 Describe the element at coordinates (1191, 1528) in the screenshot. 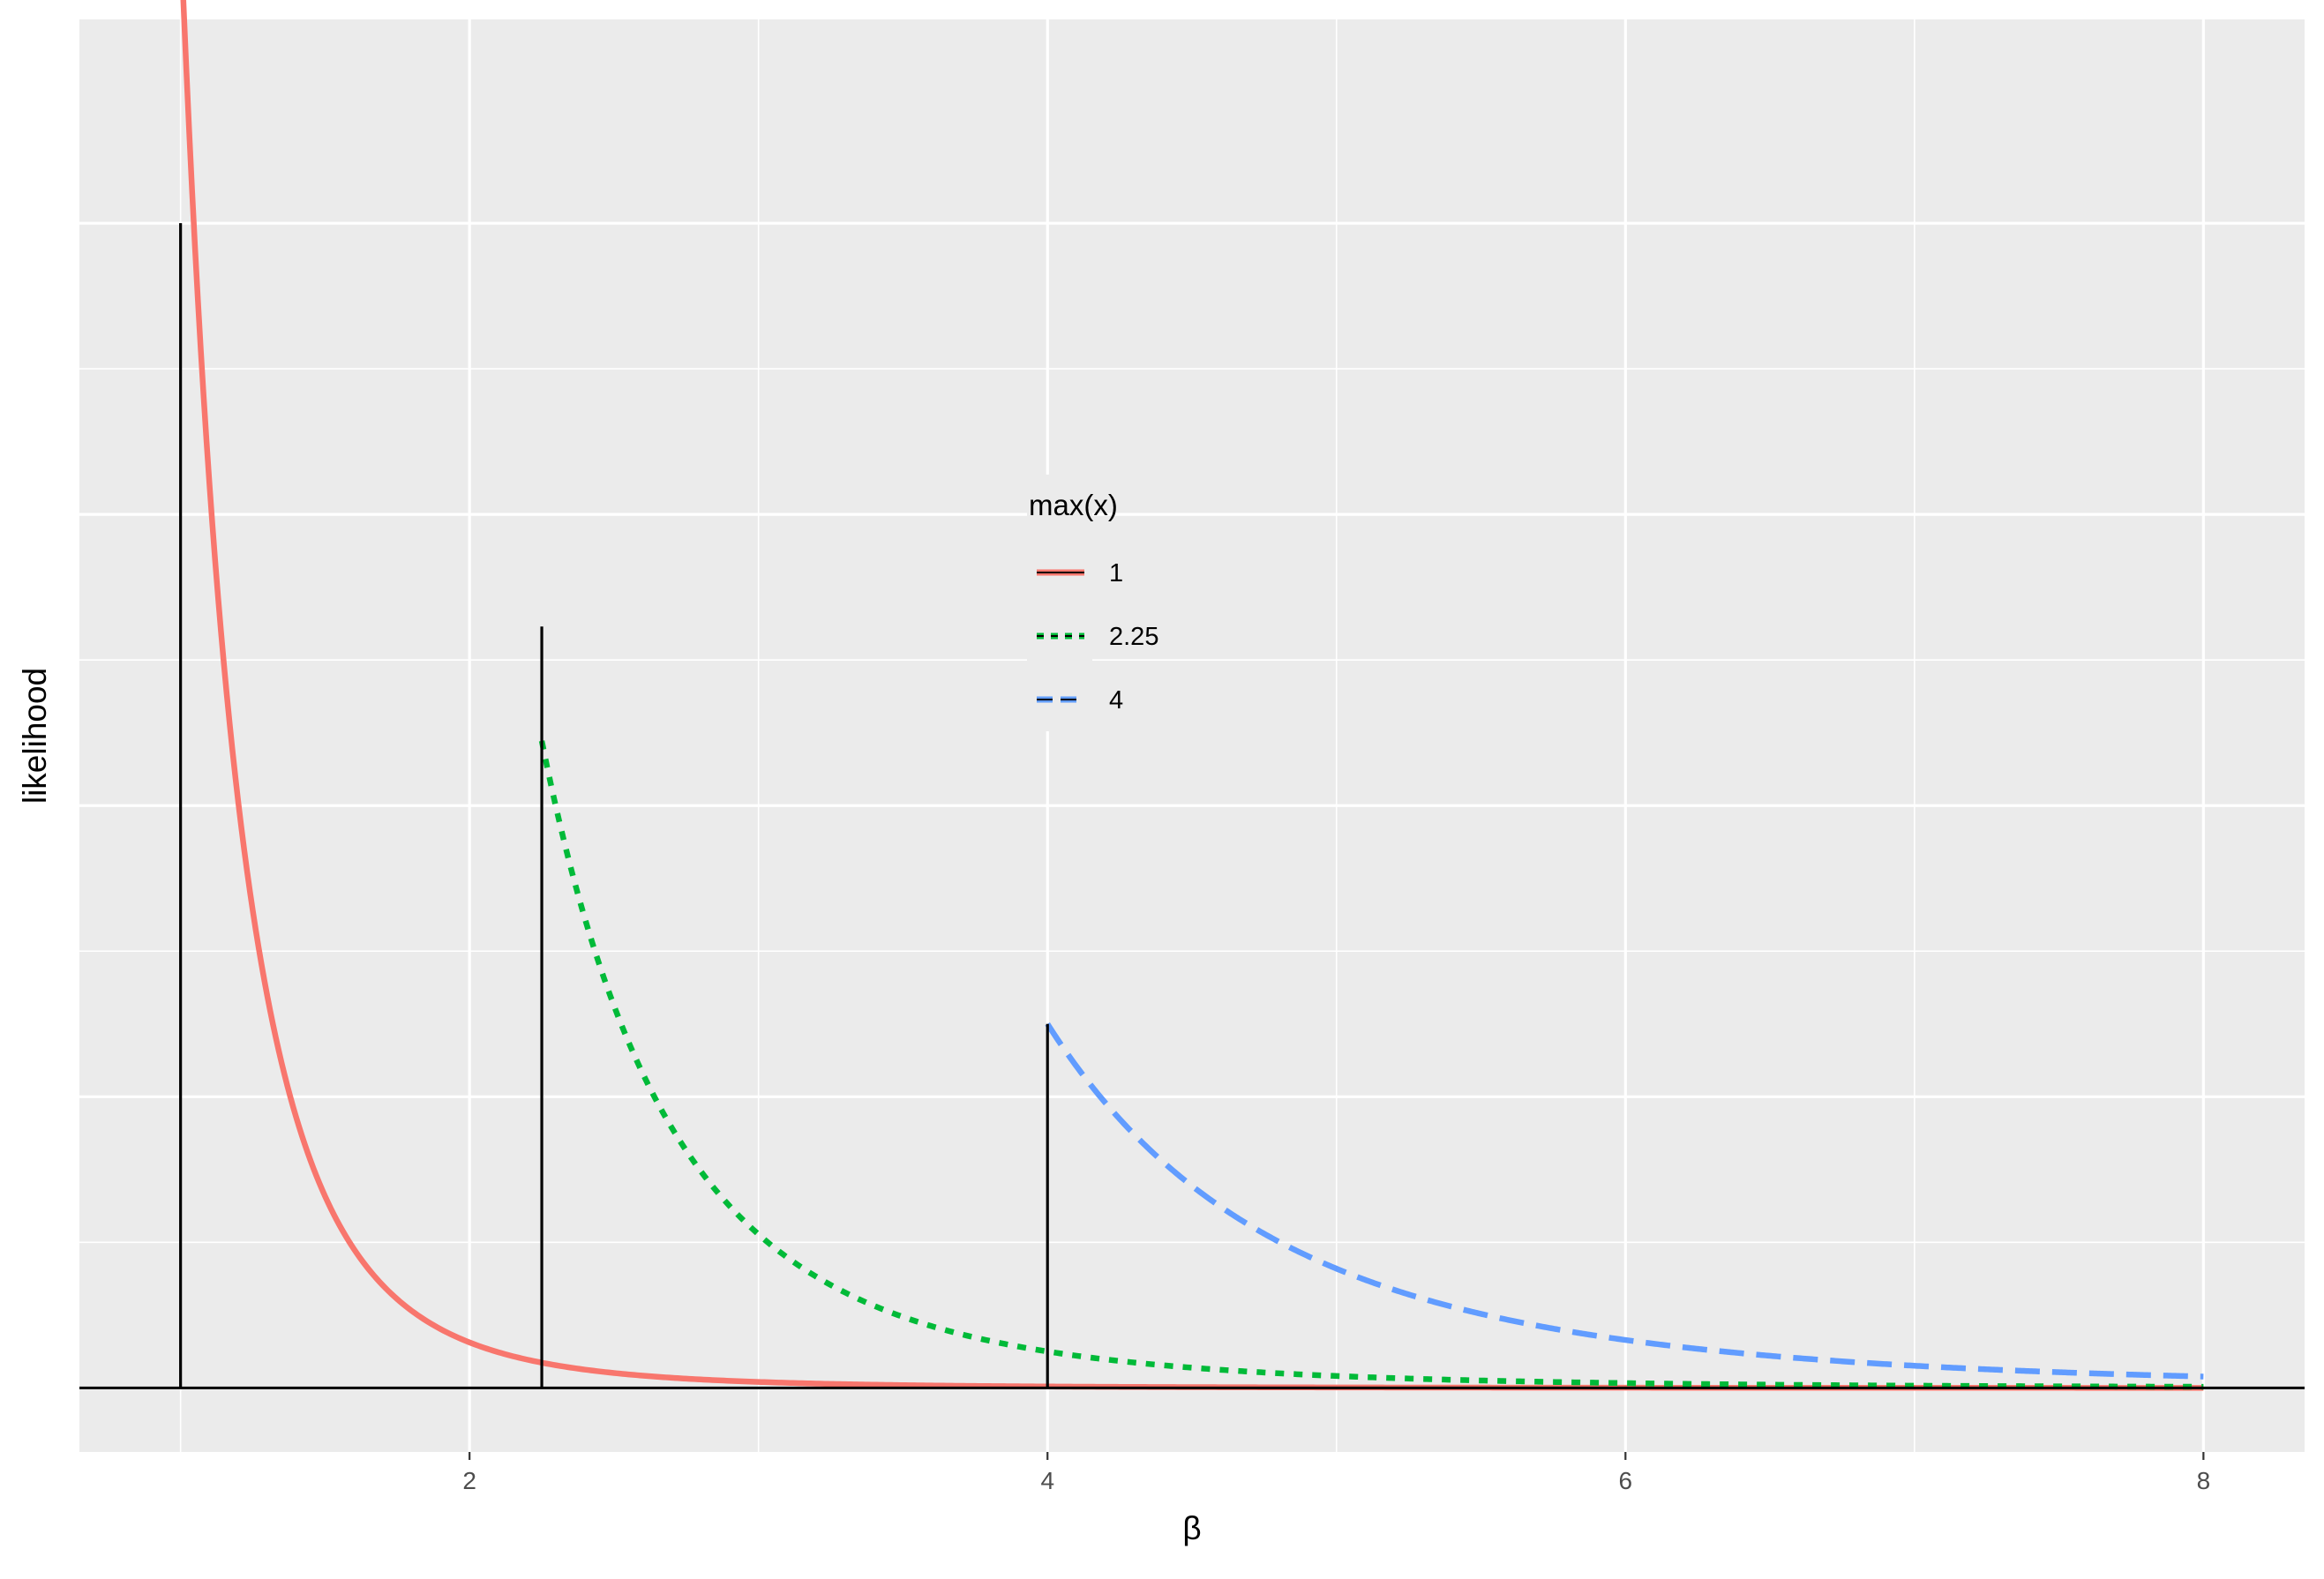

I see `x-axis-title: β` at that location.